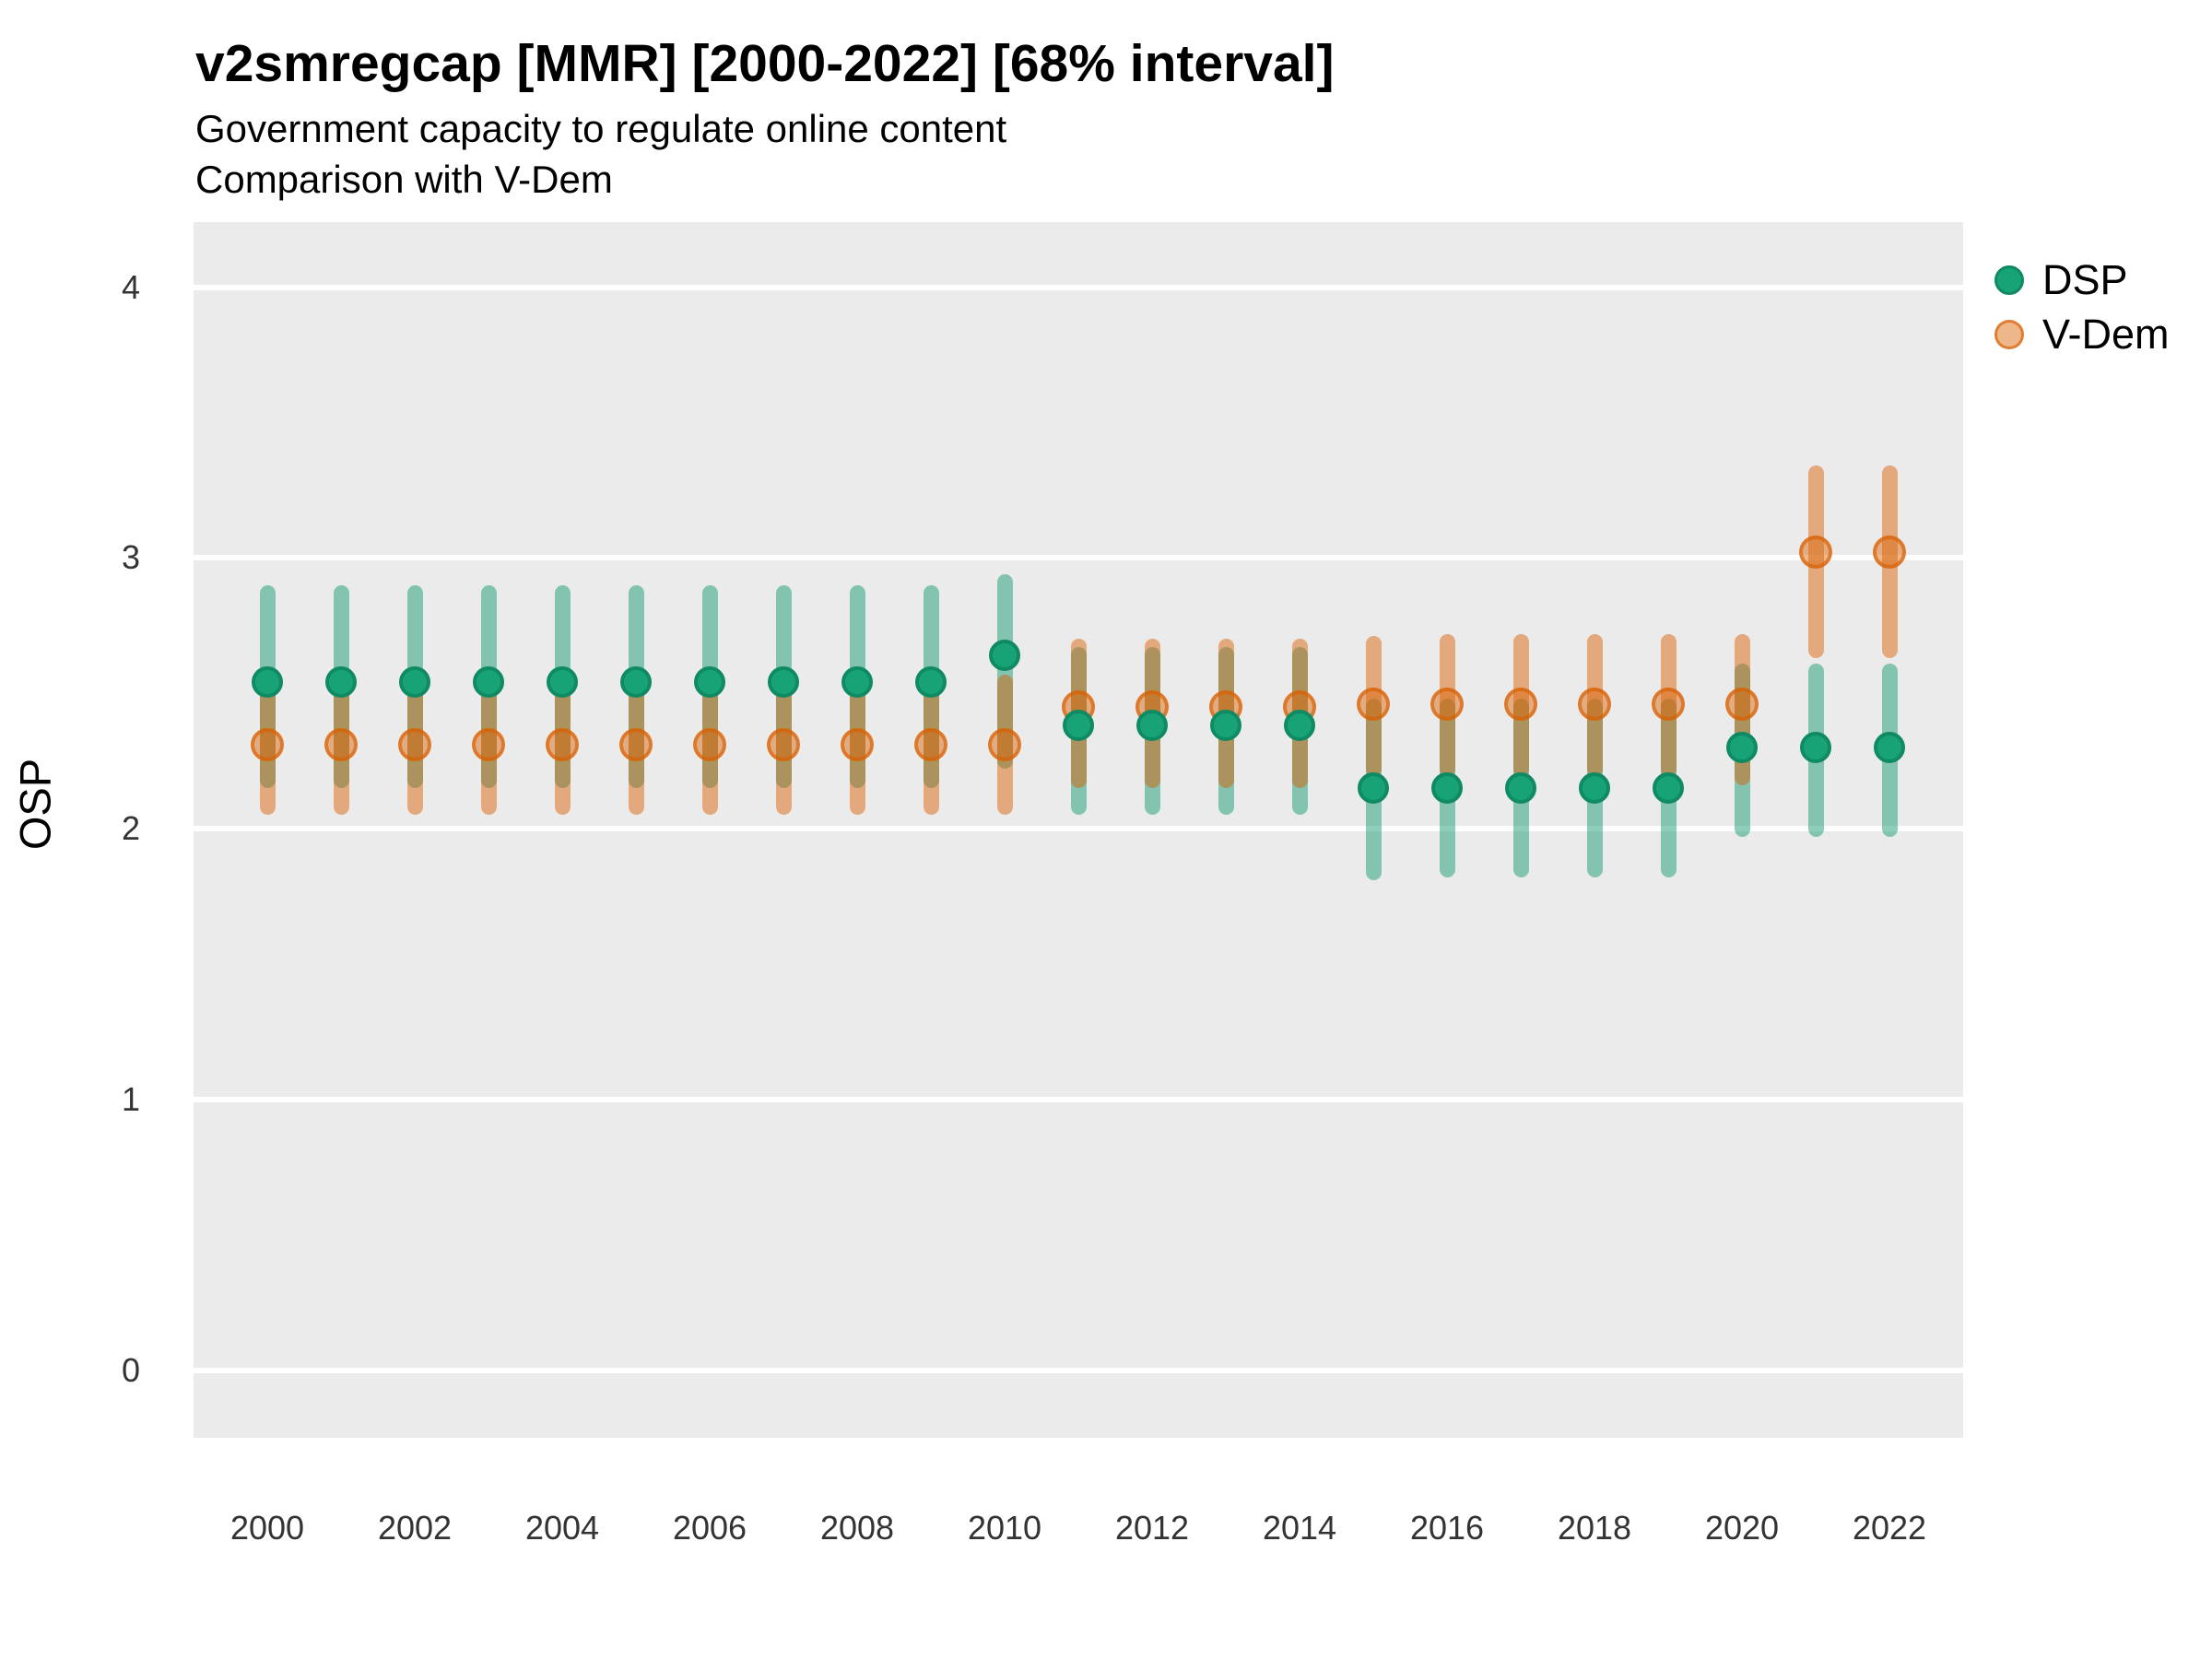 The height and width of the screenshot is (1659, 2212). What do you see at coordinates (1889, 1528) in the screenshot?
I see `x-tick-label: 2022` at bounding box center [1889, 1528].